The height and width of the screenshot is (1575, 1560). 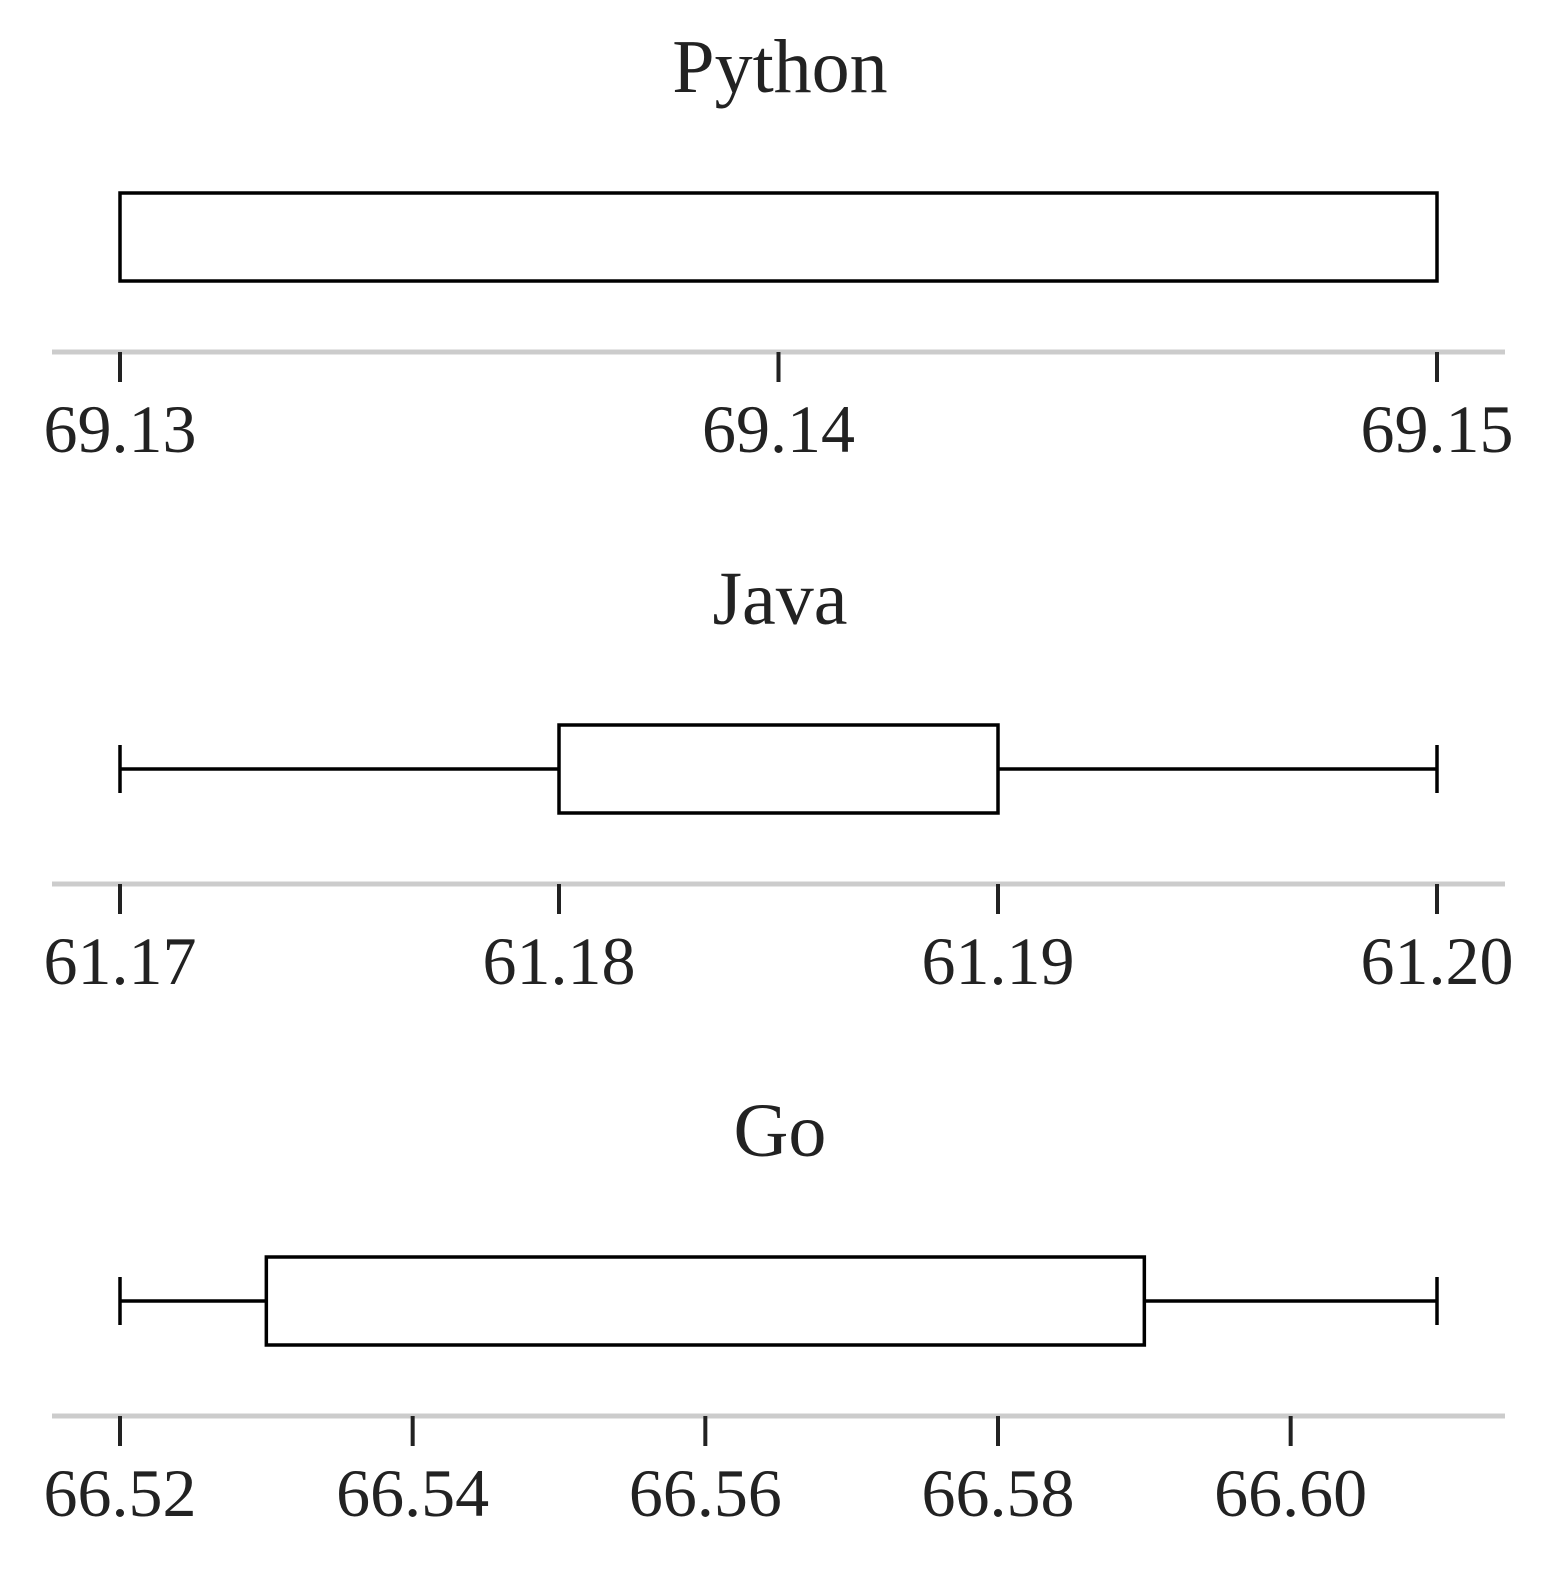 What do you see at coordinates (559, 961) in the screenshot?
I see `x-tick-label-java: 61.18` at bounding box center [559, 961].